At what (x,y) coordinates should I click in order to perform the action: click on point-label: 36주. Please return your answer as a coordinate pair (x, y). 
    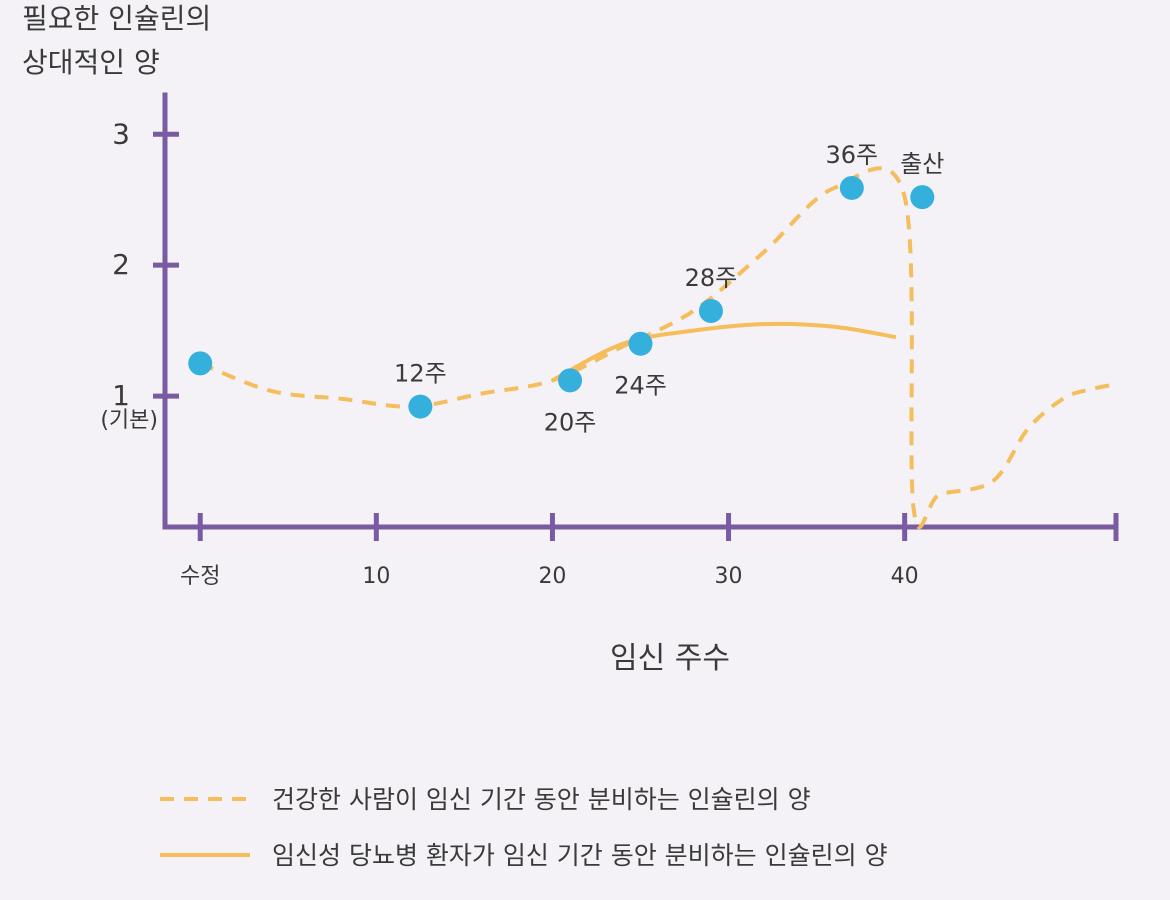
    Looking at the image, I should click on (852, 155).